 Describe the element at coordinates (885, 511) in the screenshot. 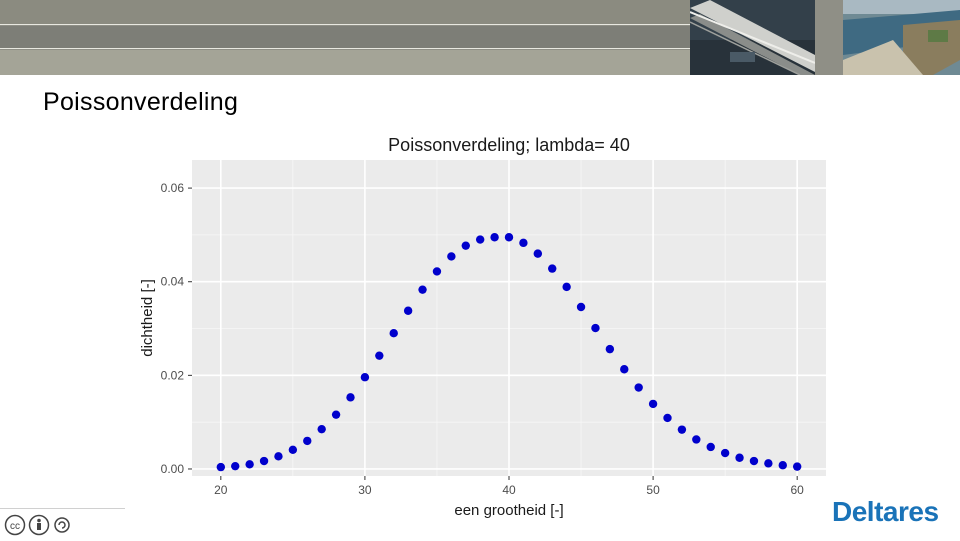

I see `deltares-logo: Deltares` at that location.